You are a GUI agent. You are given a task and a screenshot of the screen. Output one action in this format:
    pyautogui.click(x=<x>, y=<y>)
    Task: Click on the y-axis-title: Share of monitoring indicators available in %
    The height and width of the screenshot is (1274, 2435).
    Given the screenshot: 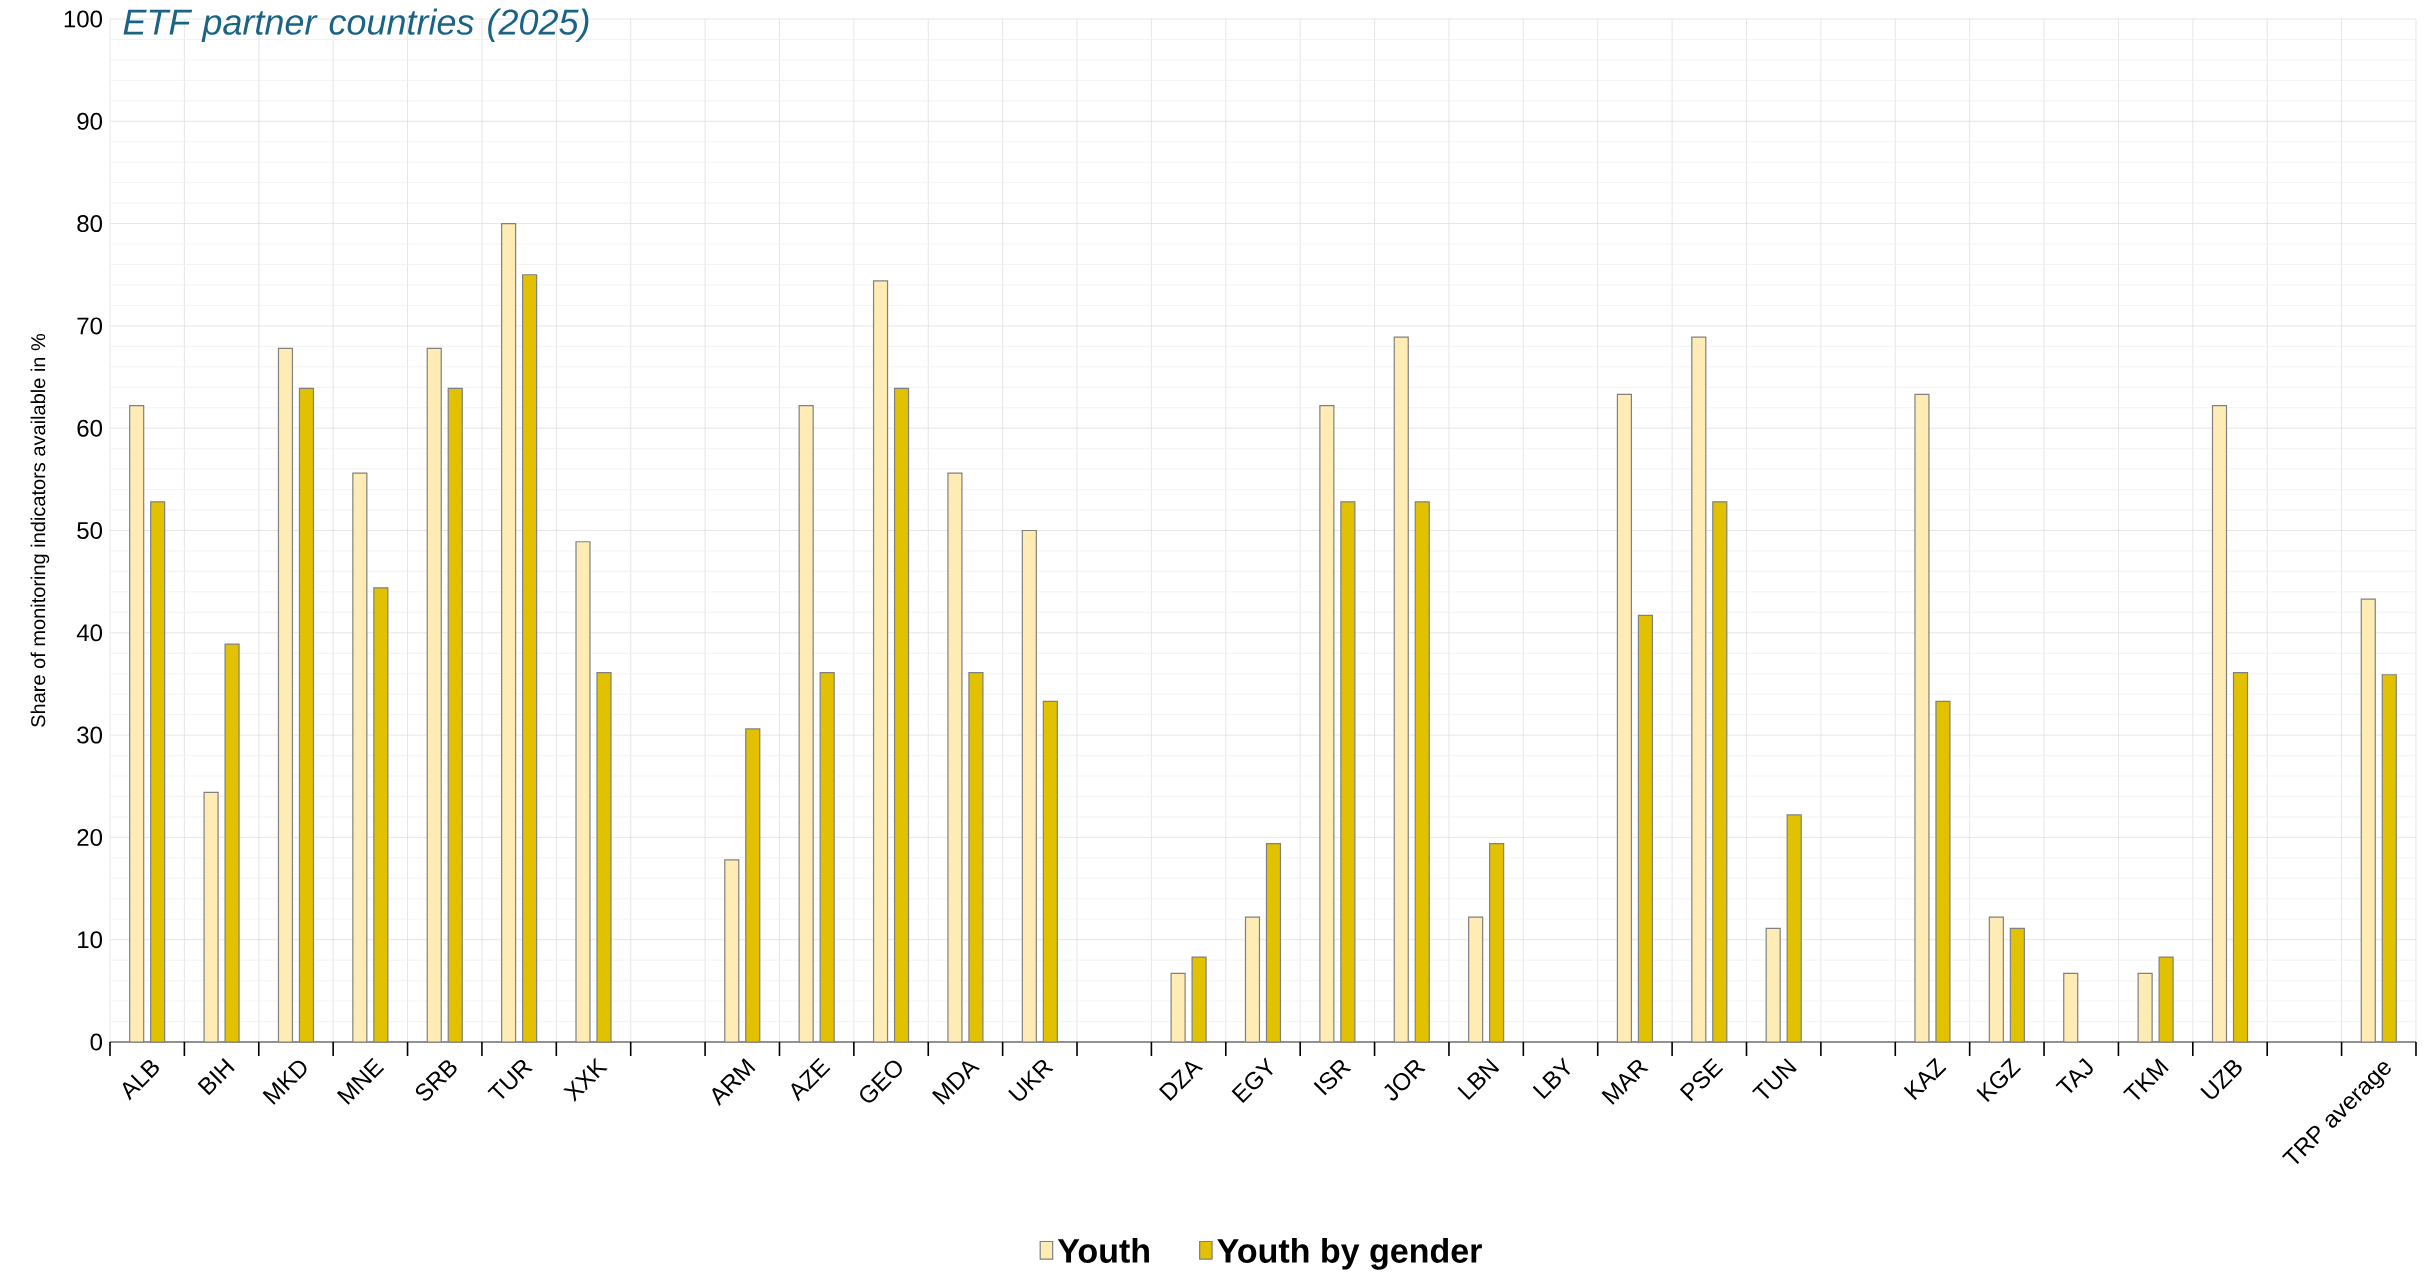 What is the action you would take?
    pyautogui.click(x=40, y=530)
    